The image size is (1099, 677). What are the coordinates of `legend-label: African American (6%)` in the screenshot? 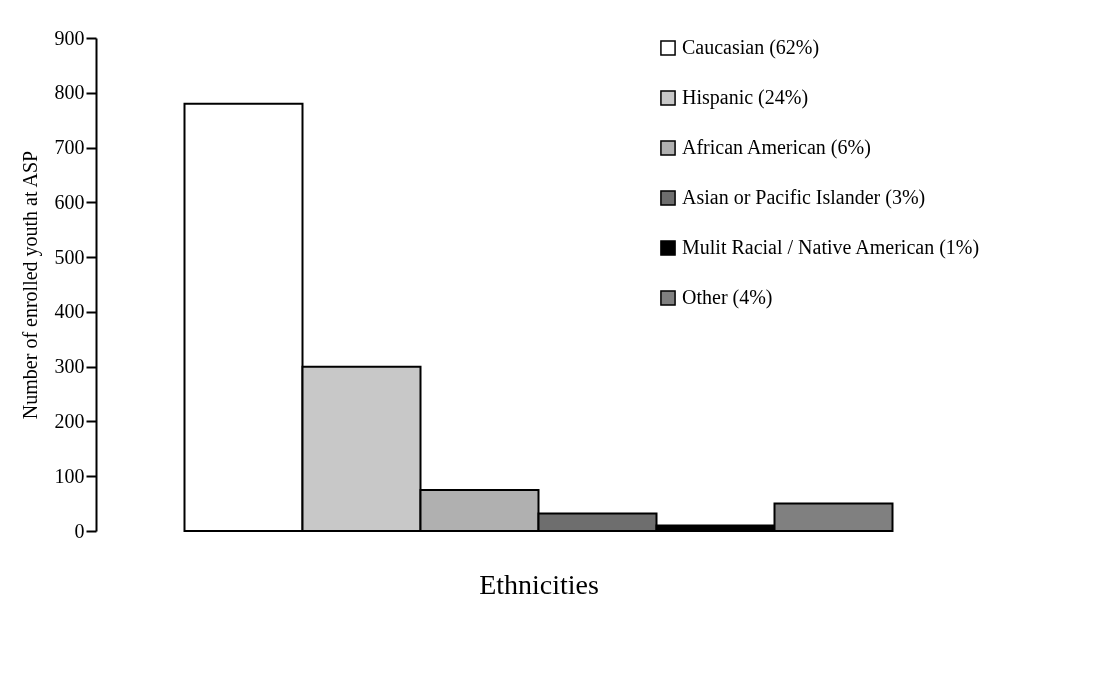 It's located at (776, 147).